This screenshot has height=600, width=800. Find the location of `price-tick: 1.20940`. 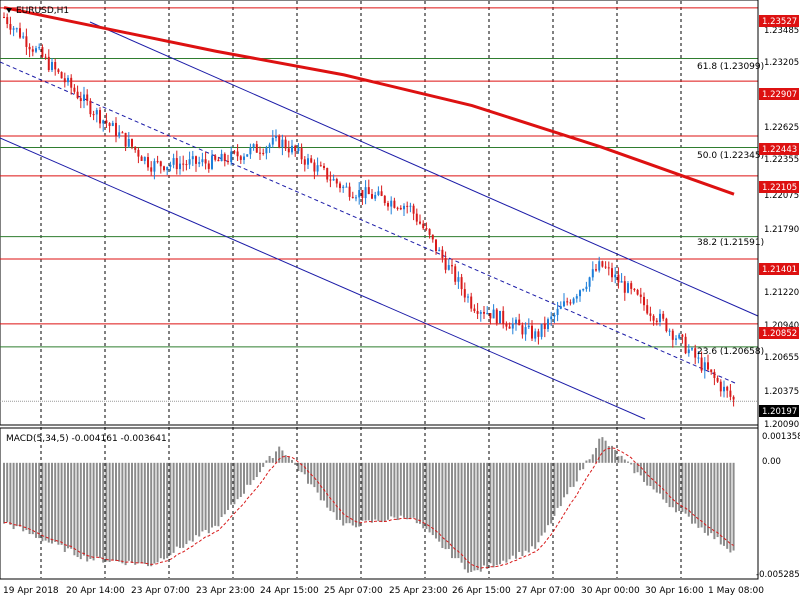

price-tick: 1.20940 is located at coordinates (781, 326).